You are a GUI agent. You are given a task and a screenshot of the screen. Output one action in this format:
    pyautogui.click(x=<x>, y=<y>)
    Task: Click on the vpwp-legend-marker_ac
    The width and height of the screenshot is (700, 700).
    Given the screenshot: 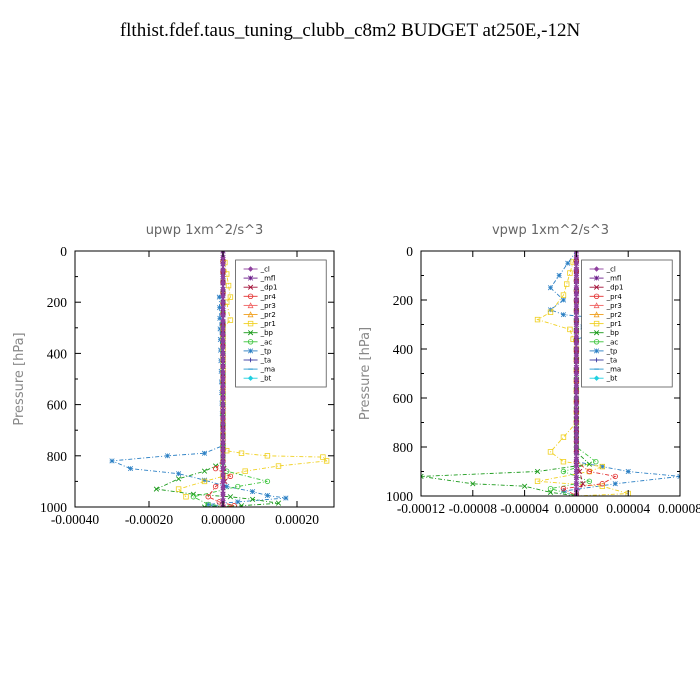 What is the action you would take?
    pyautogui.click(x=596, y=342)
    